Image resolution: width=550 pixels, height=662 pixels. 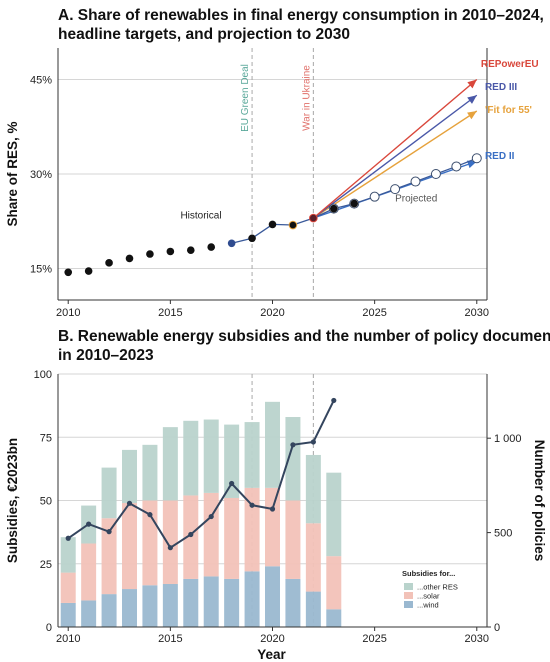 I want to click on b-y2-tick-label: 500, so click(x=503, y=534).